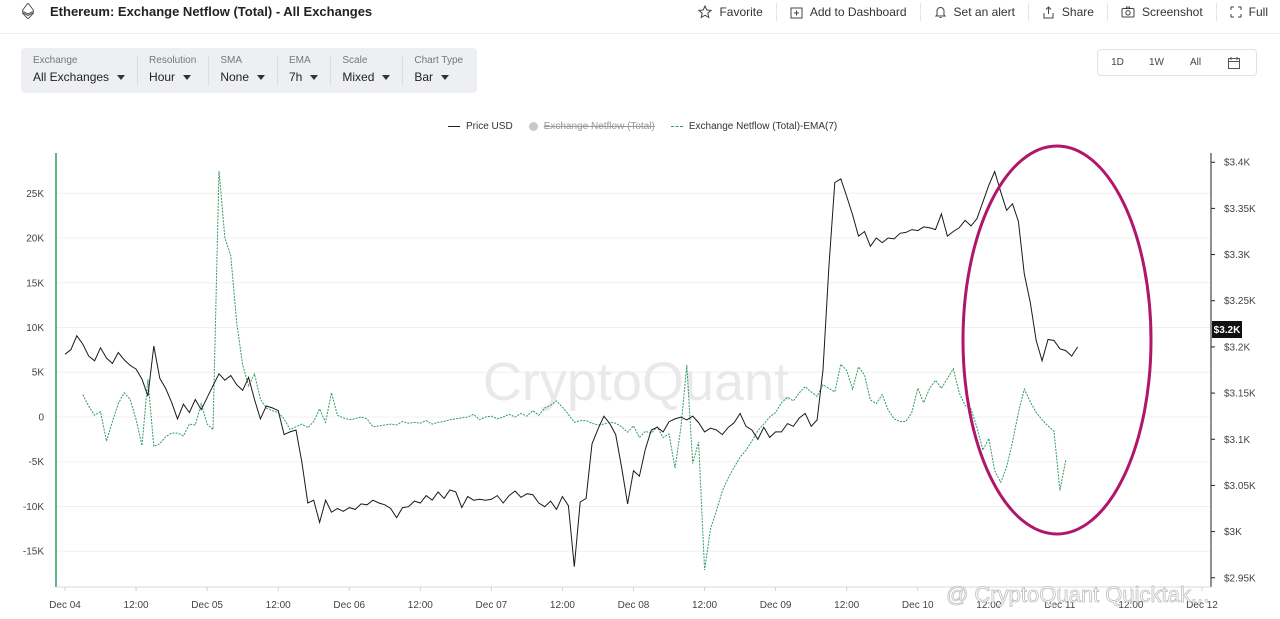 This screenshot has width=1280, height=619. I want to click on chart-type-select: Chart Type Bar, so click(438, 70).